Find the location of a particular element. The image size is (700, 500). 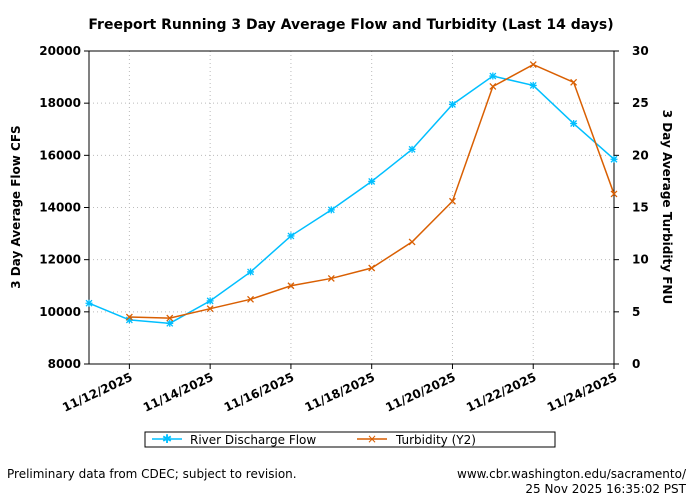

y-tick-label: 14000 is located at coordinates (60, 208).